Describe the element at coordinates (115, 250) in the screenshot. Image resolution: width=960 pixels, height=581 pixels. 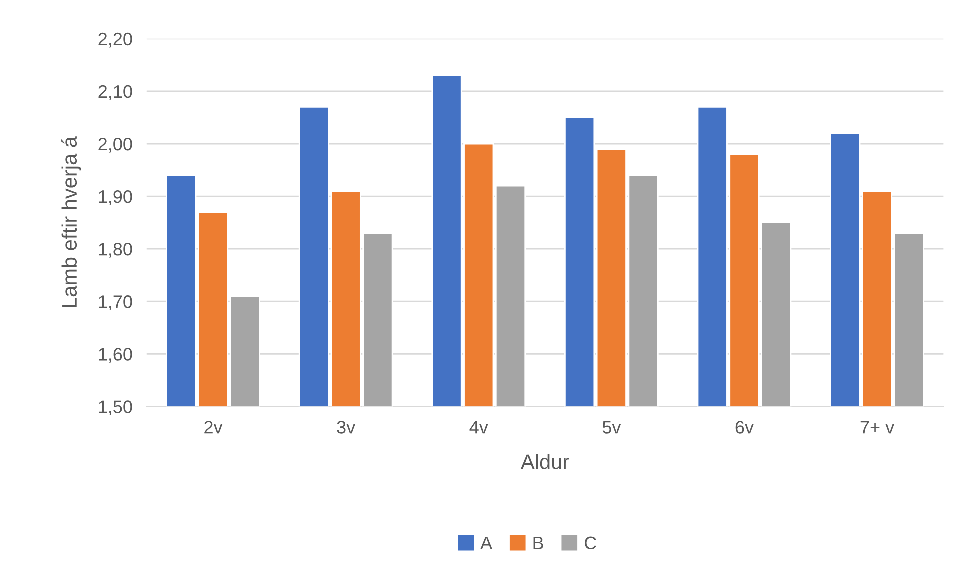
I see `y-tick-label: 1,80` at that location.